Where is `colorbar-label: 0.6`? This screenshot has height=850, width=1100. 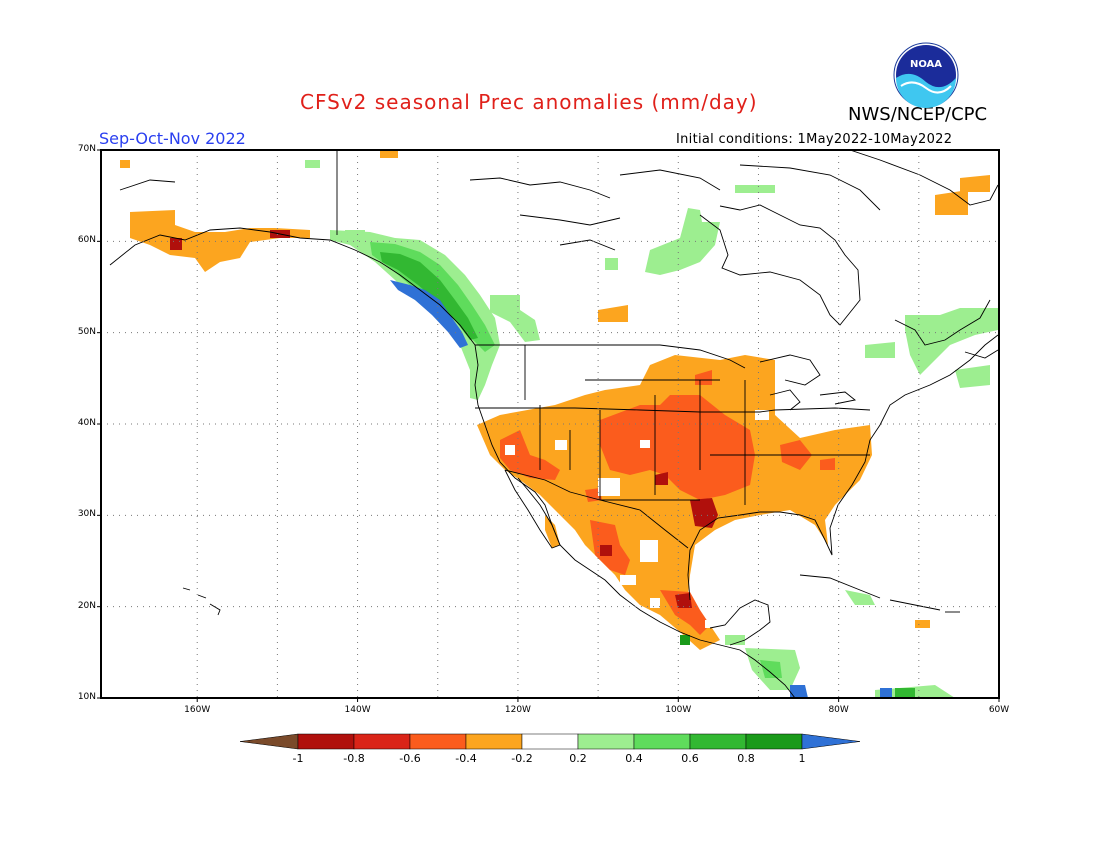
colorbar-label: 0.6 is located at coordinates (690, 758).